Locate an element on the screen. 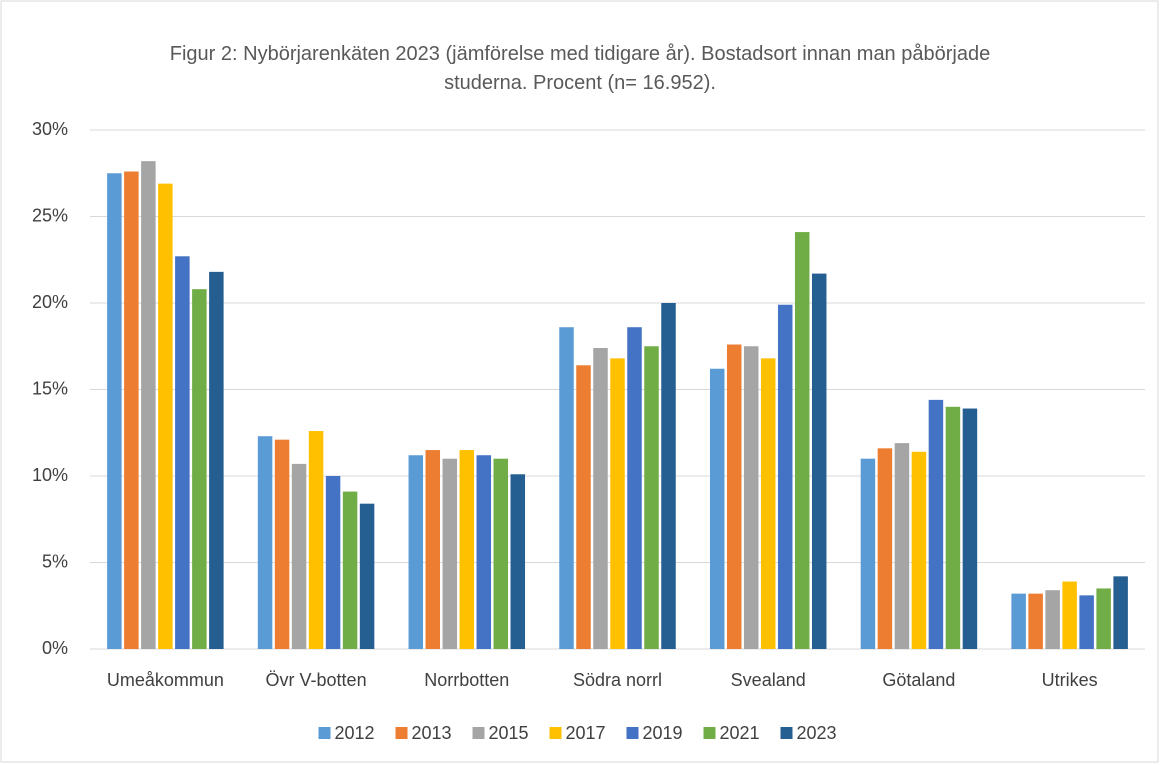 Image resolution: width=1161 pixels, height=765 pixels. legend-label: 2012 is located at coordinates (355, 733).